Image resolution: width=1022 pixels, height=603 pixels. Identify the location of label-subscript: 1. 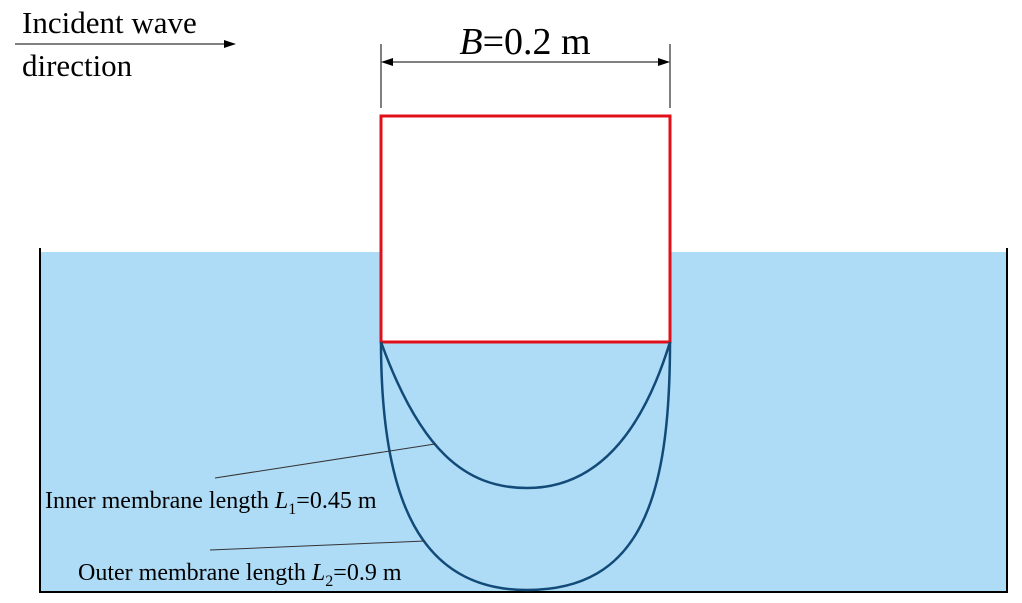
(292, 509).